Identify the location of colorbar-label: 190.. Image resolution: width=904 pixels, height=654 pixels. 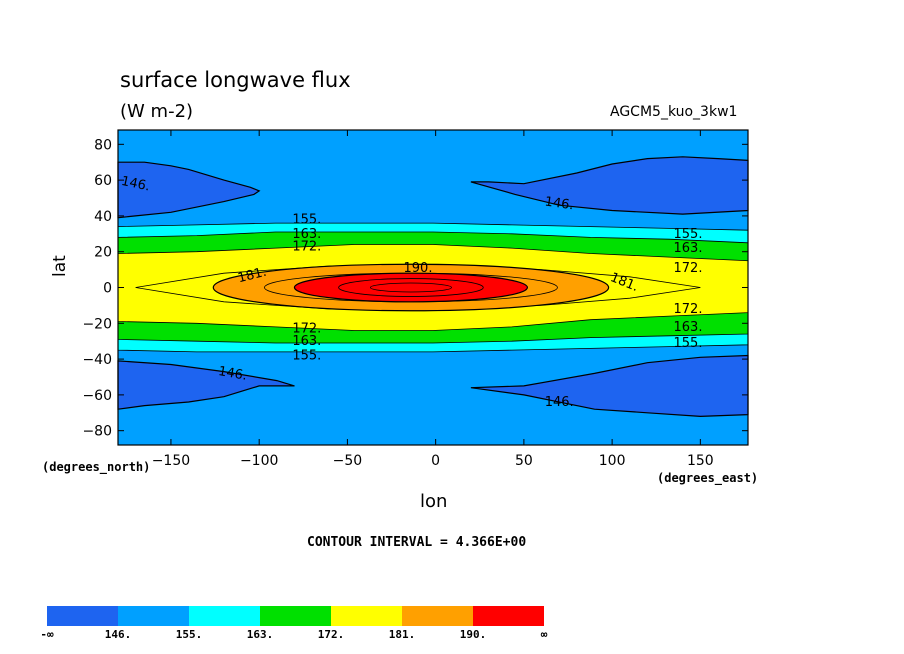
(473, 634).